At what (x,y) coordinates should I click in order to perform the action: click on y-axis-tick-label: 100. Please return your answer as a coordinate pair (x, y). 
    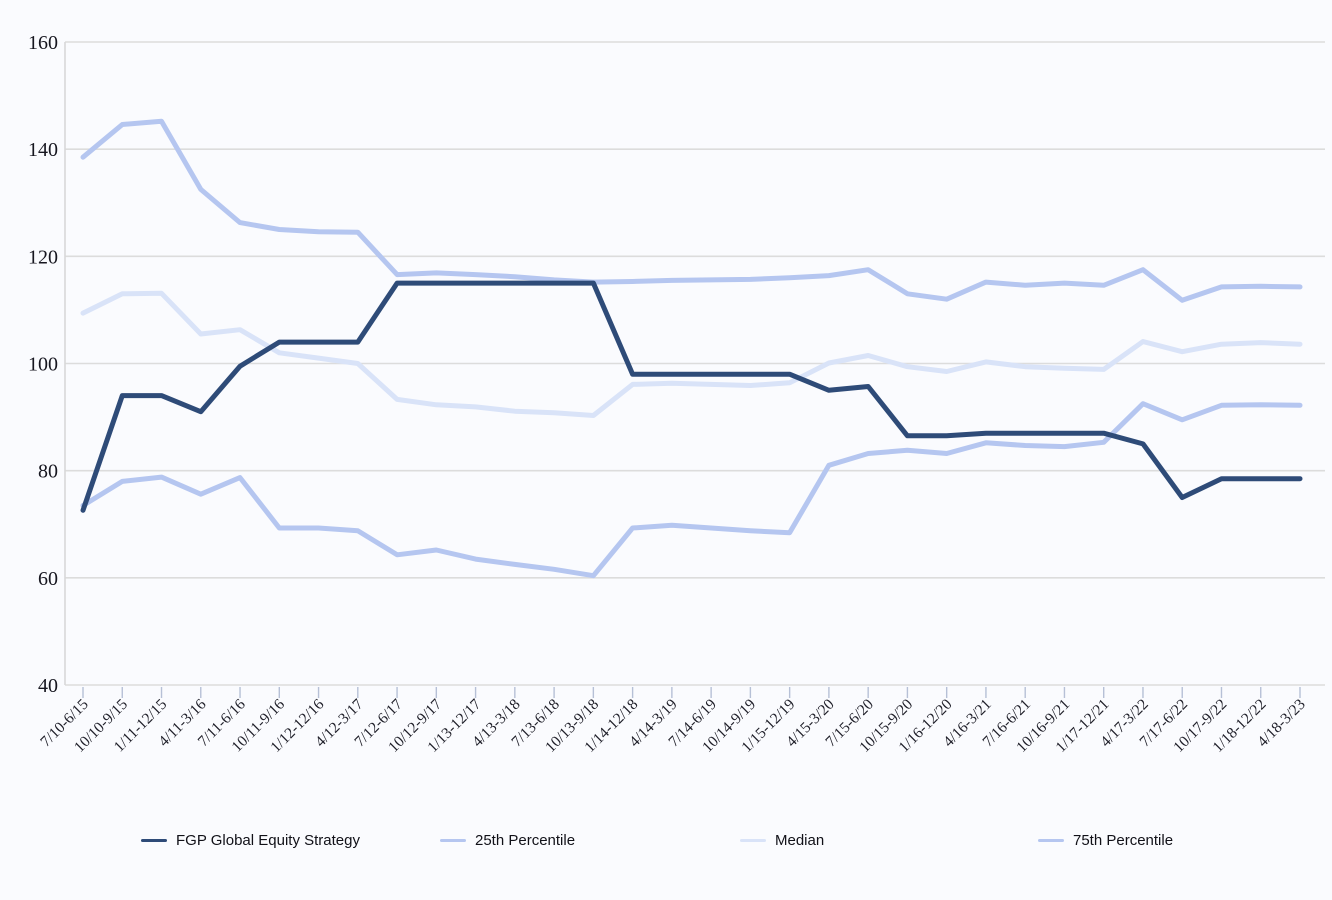
    Looking at the image, I should click on (43, 365).